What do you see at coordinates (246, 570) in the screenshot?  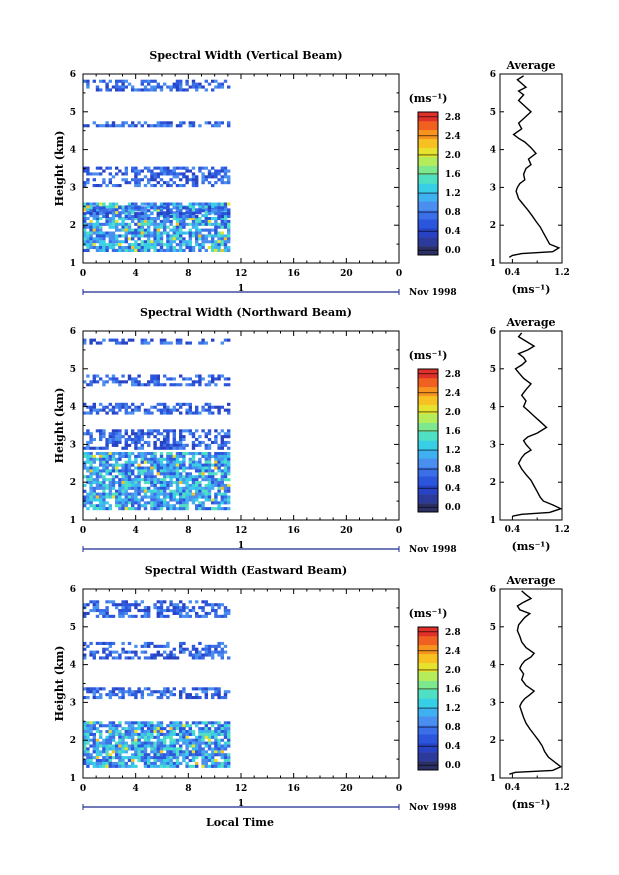 I see `panel-title: Spectral Width (Eastward Beam)` at bounding box center [246, 570].